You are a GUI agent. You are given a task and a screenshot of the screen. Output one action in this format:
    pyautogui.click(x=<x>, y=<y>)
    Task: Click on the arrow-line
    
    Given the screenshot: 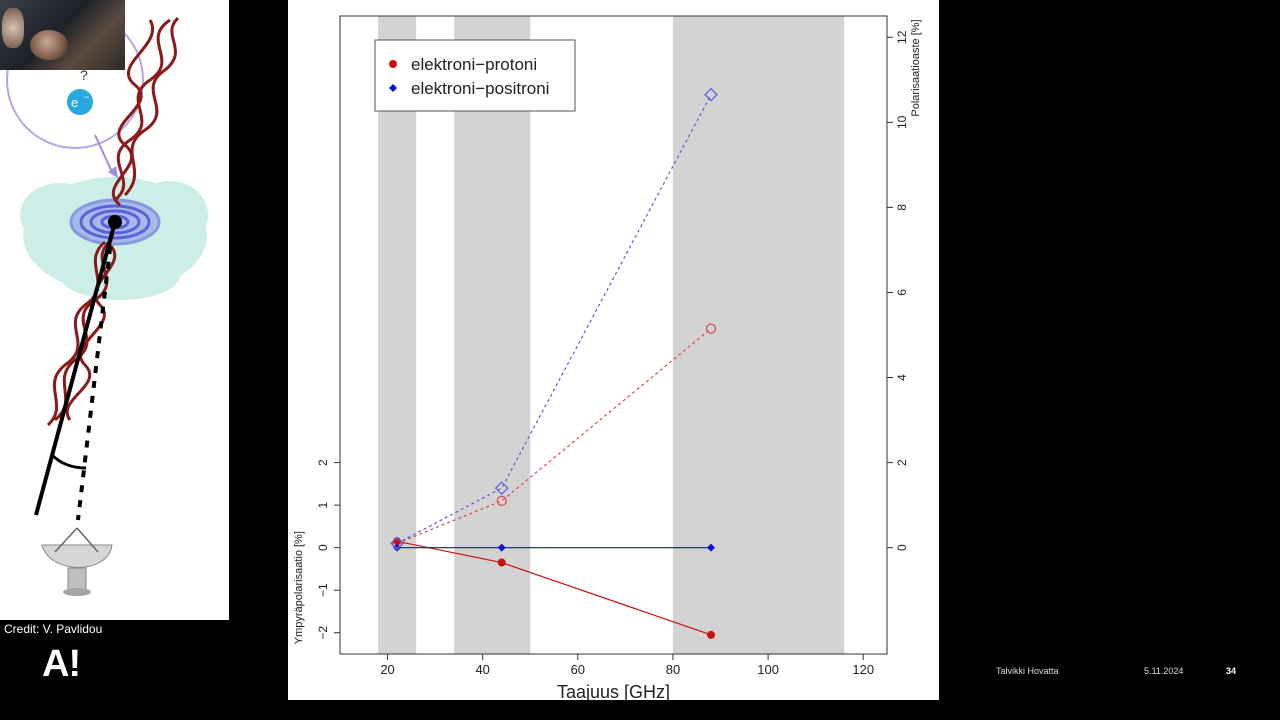 What is the action you would take?
    pyautogui.click(x=103, y=153)
    